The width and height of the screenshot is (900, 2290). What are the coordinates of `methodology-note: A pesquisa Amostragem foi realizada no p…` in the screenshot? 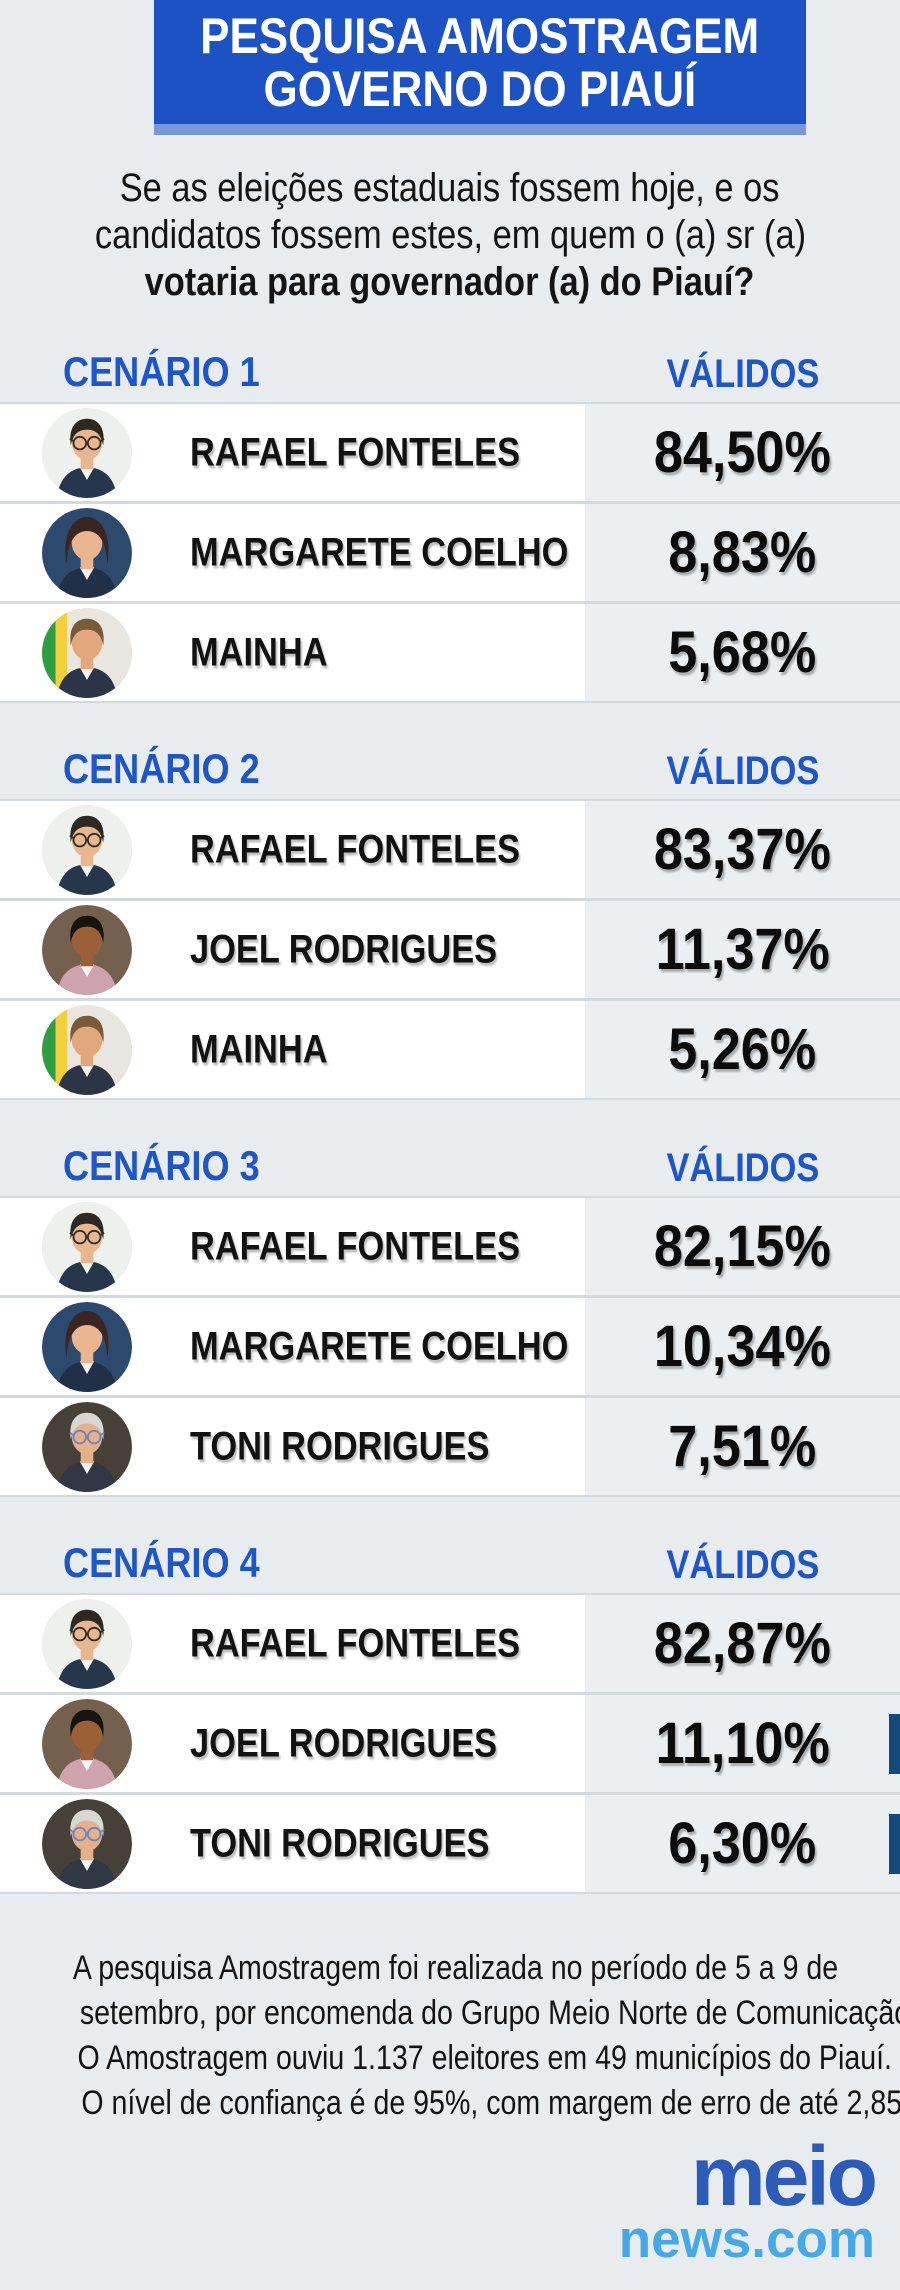 It's located at (450, 2036).